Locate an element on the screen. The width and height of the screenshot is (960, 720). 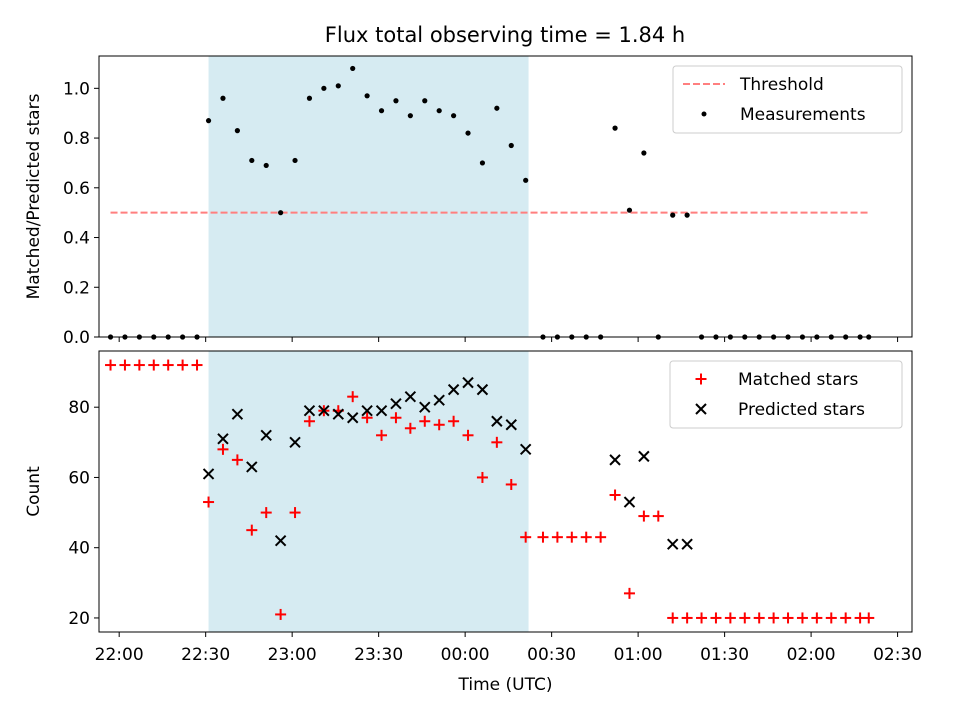
legend-predicted-swatch is located at coordinates (701, 409).